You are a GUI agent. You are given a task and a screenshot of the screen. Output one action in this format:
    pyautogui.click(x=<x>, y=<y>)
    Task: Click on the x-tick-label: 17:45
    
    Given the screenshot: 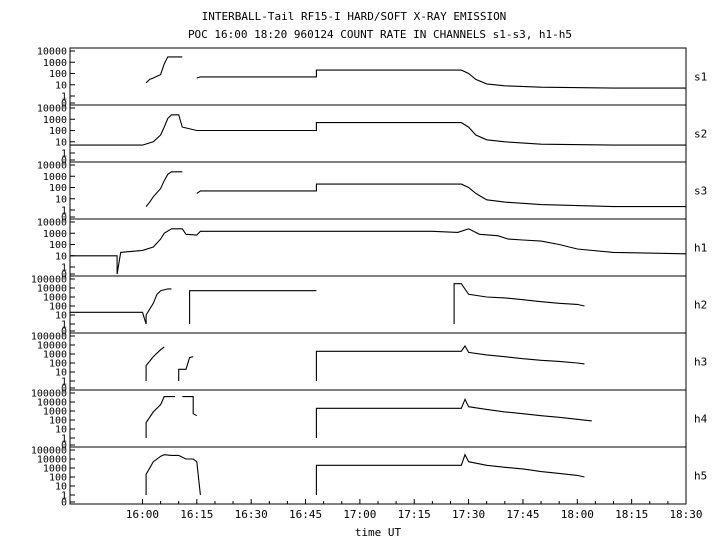 What is the action you would take?
    pyautogui.click(x=522, y=514)
    